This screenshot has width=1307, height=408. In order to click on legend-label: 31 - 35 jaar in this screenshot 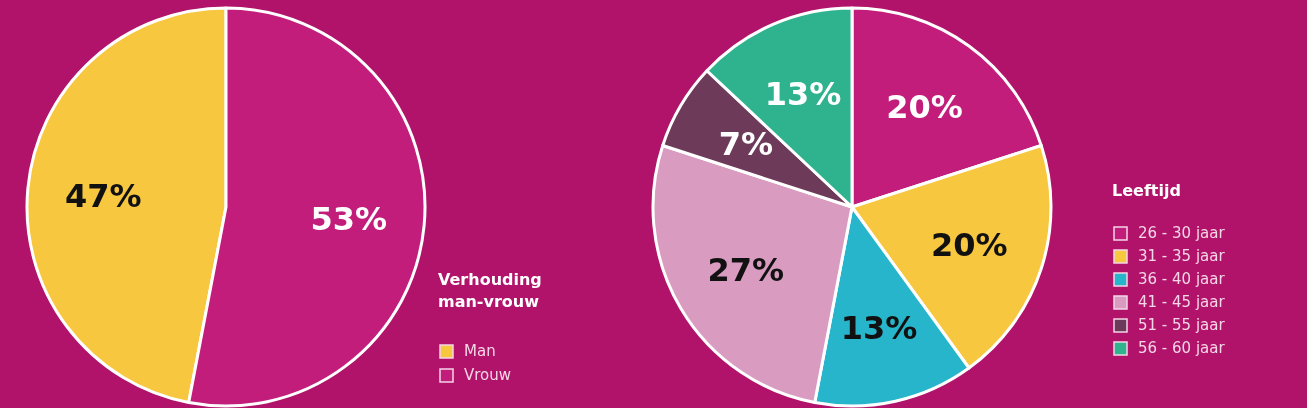, I will do `click(1182, 256)`.